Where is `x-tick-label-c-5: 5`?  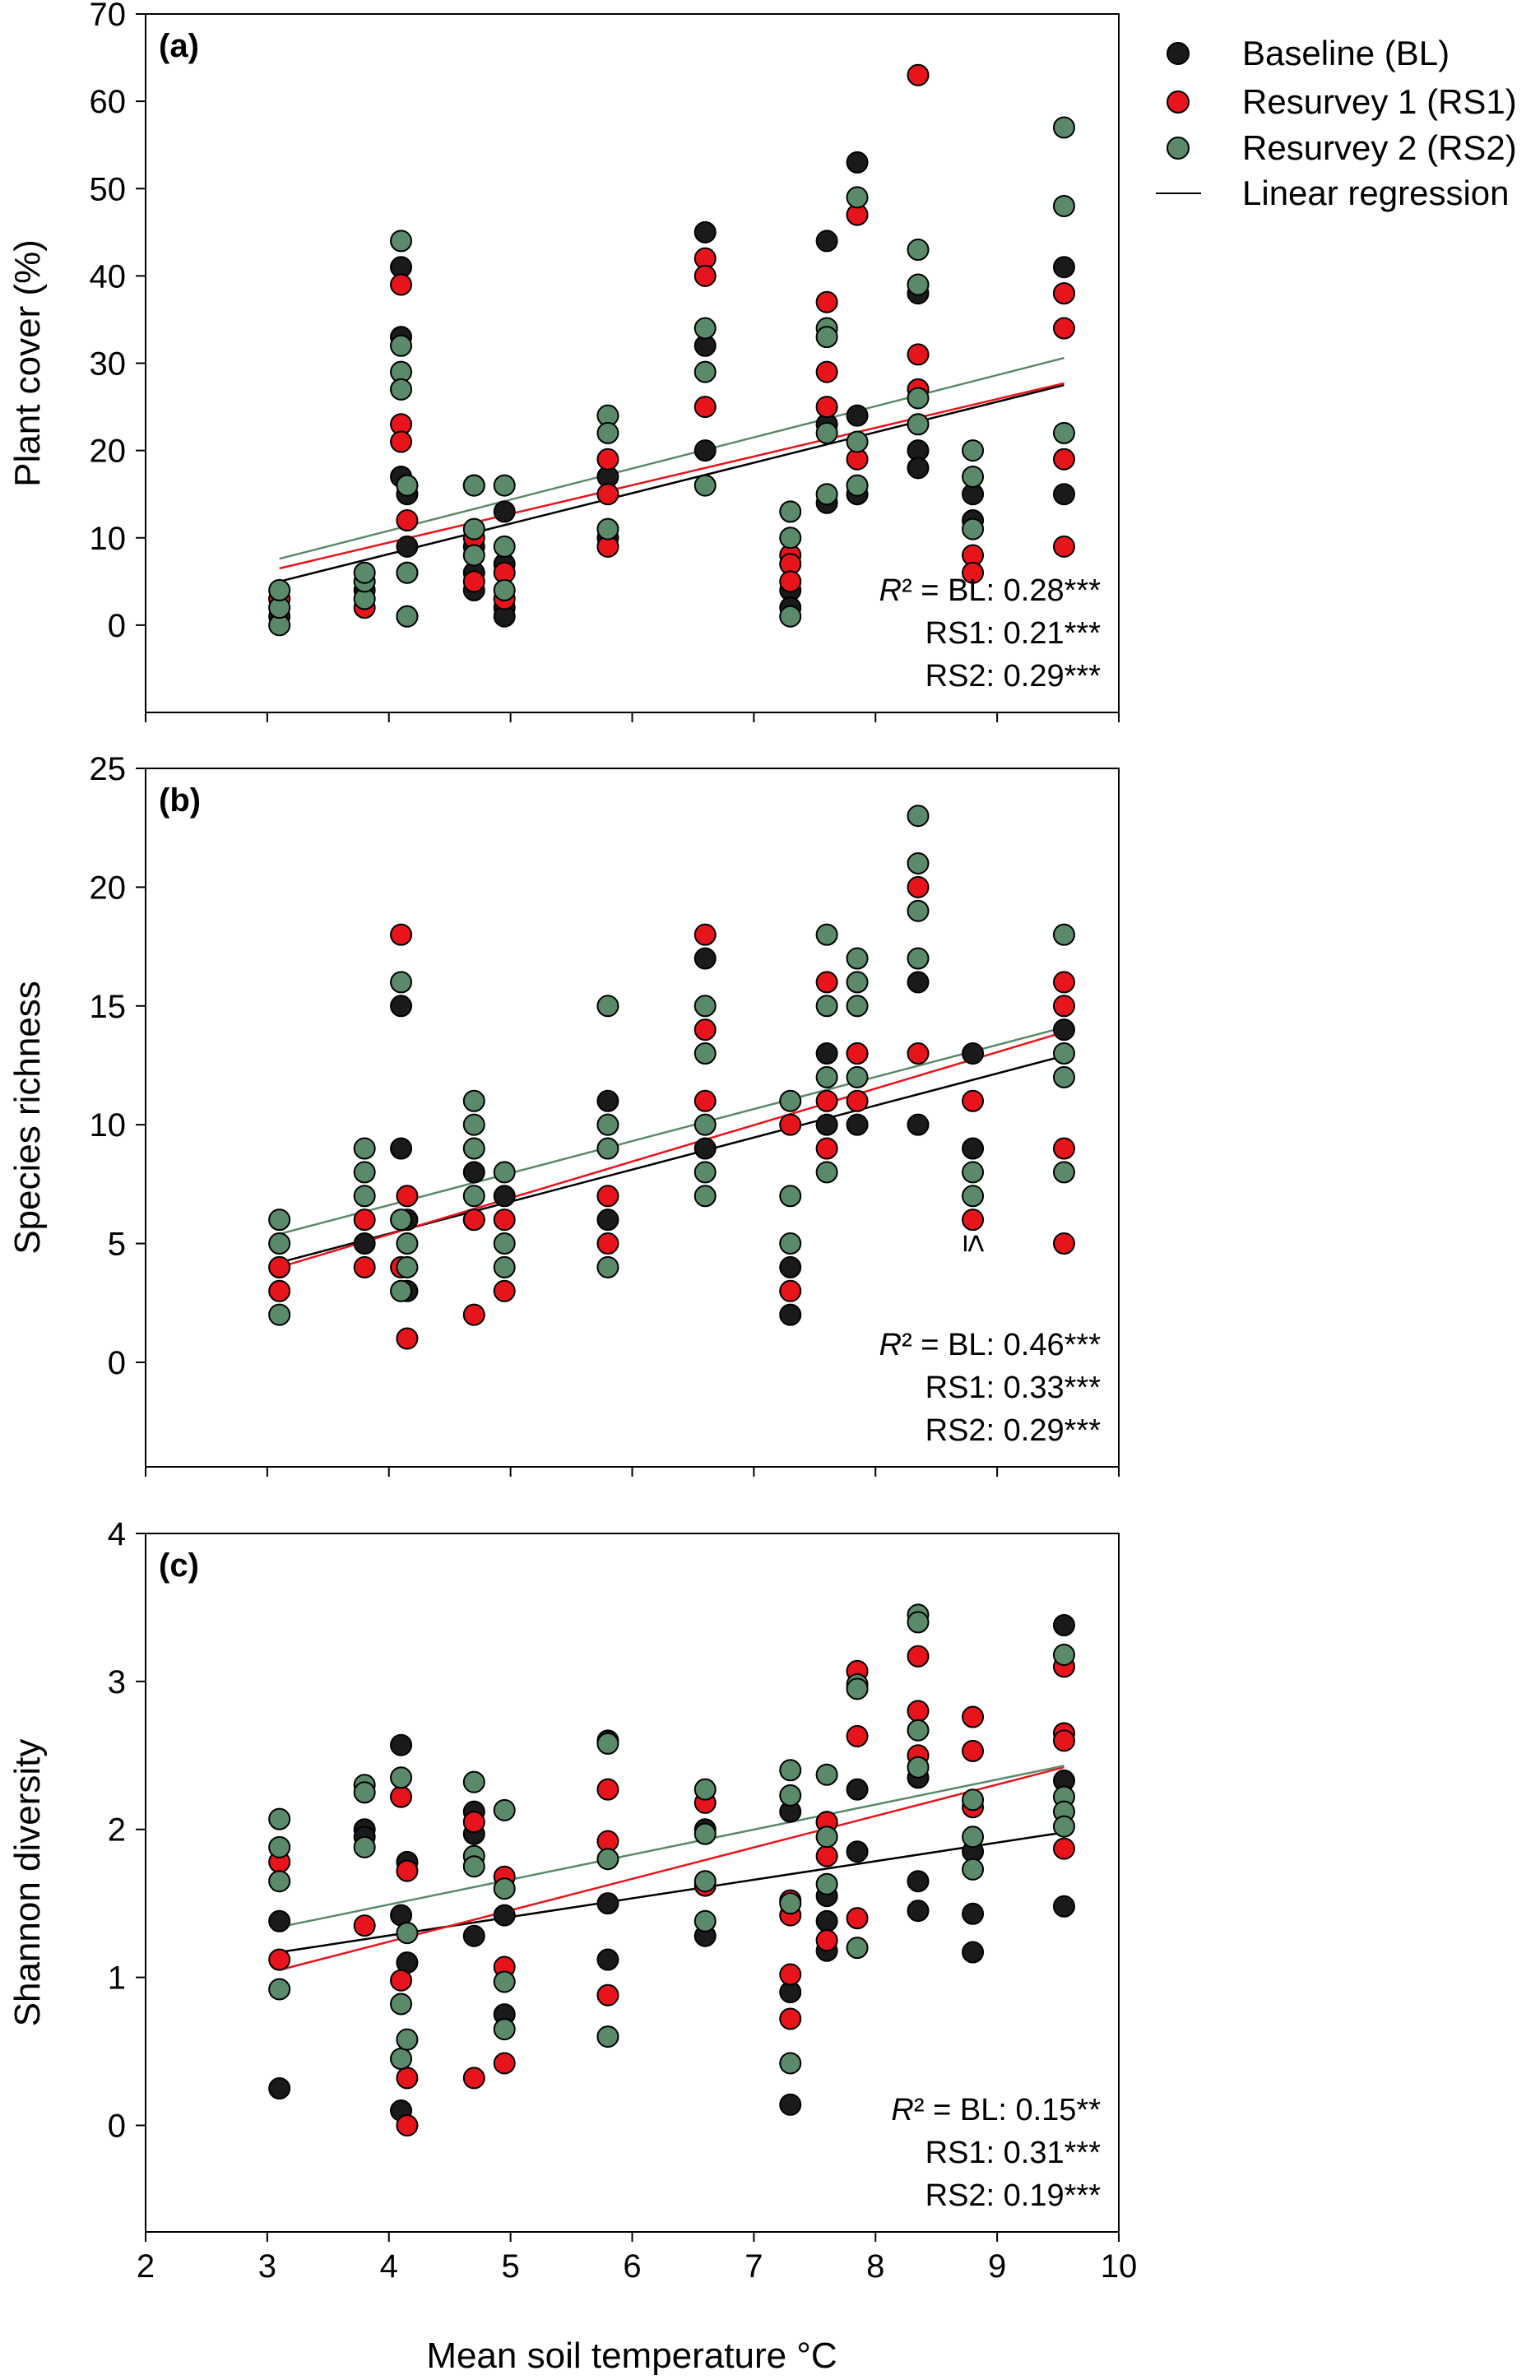
x-tick-label-c-5: 5 is located at coordinates (511, 2266).